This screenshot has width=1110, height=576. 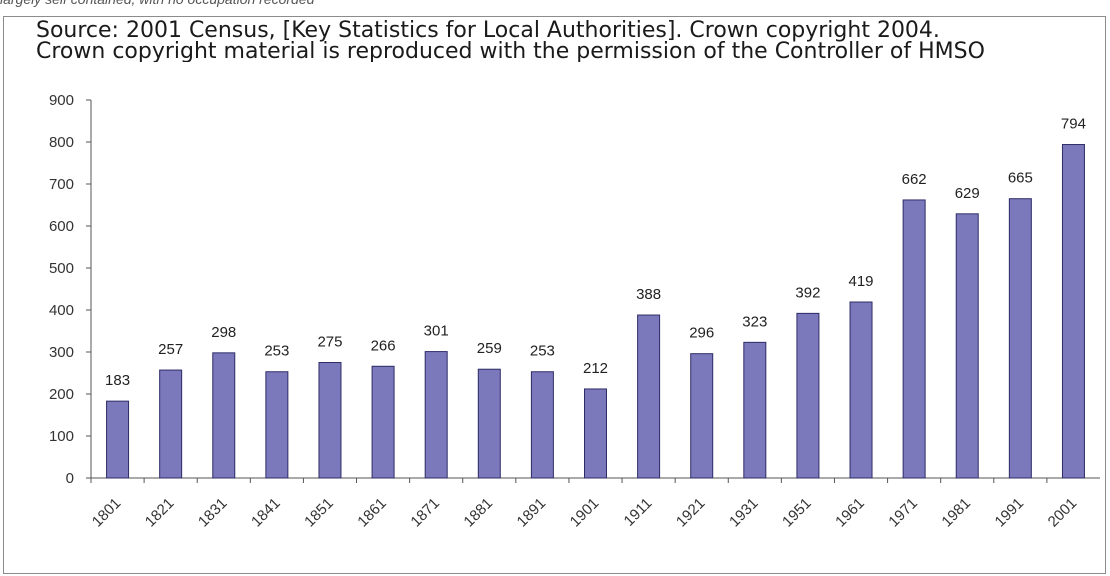 What do you see at coordinates (170, 349) in the screenshot?
I see `data-label: 257` at bounding box center [170, 349].